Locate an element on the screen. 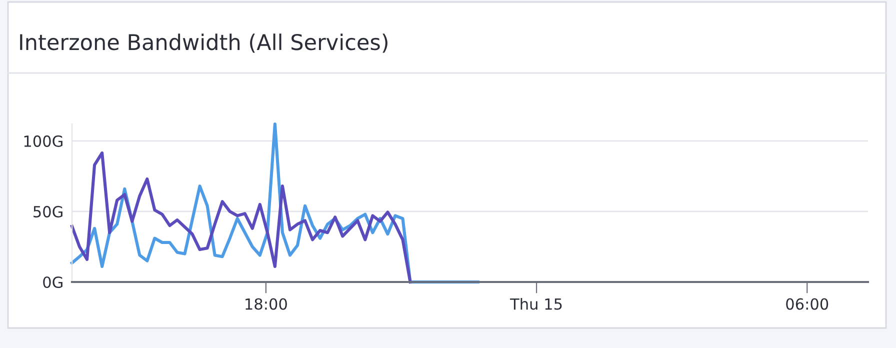 This screenshot has height=348, width=896. line-series is located at coordinates (241, 217).